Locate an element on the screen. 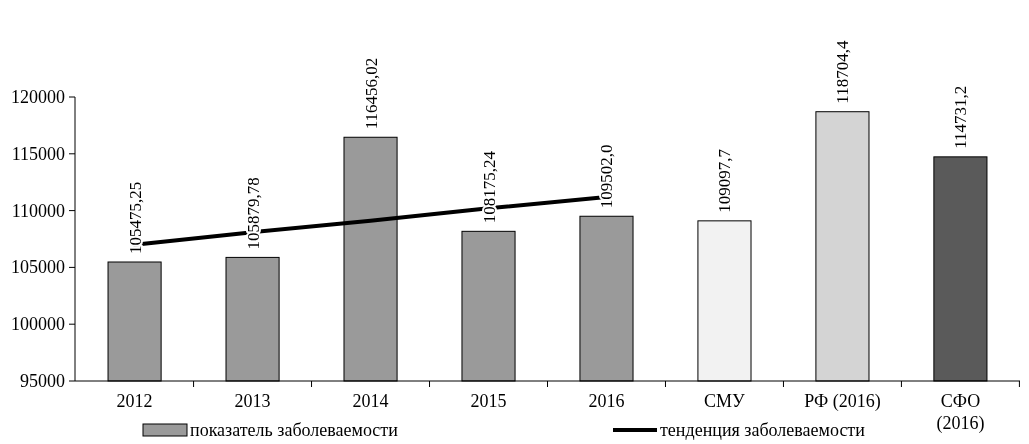 This screenshot has height=444, width=1029. y-tick-label: 110000 is located at coordinates (38, 210).